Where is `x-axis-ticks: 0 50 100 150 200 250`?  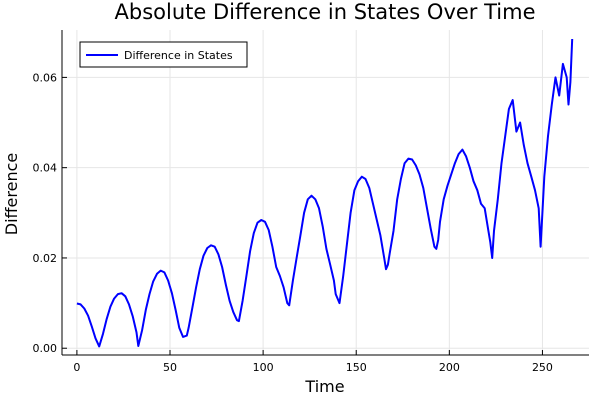
x-axis-ticks: 0 50 100 150 200 250 is located at coordinates (313, 362).